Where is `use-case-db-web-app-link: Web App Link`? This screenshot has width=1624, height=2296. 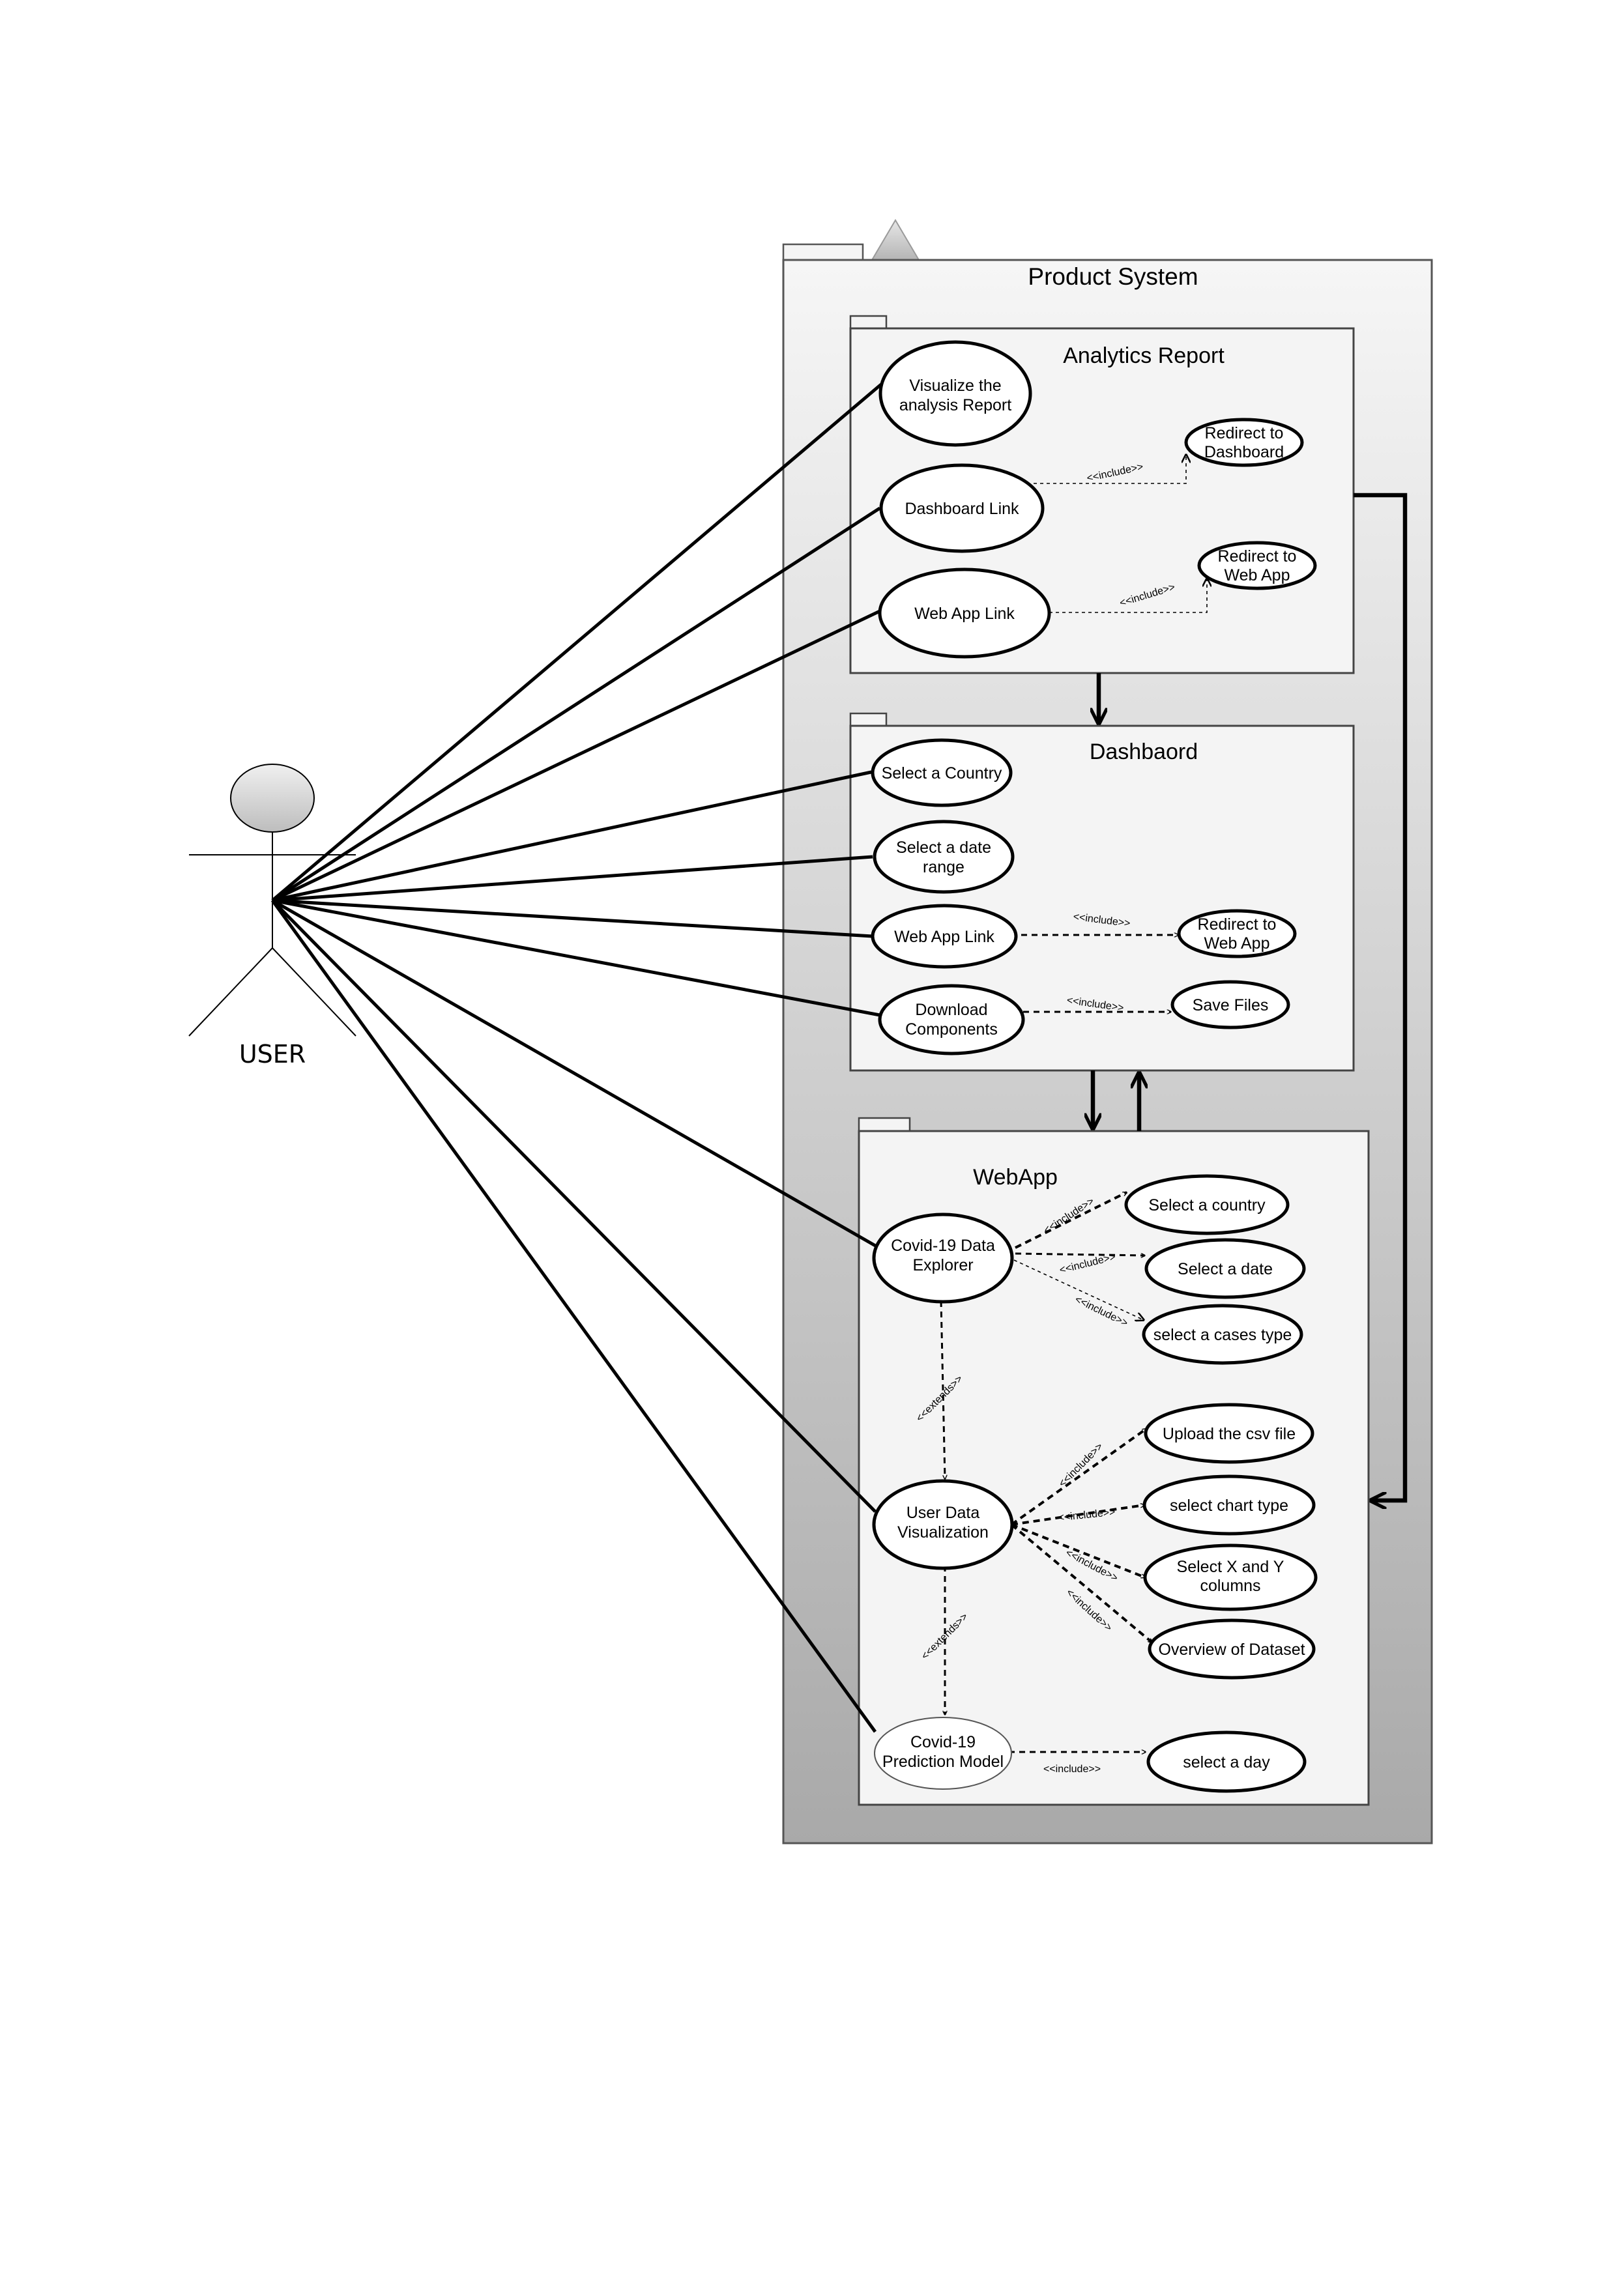 use-case-db-web-app-link: Web App Link is located at coordinates (945, 936).